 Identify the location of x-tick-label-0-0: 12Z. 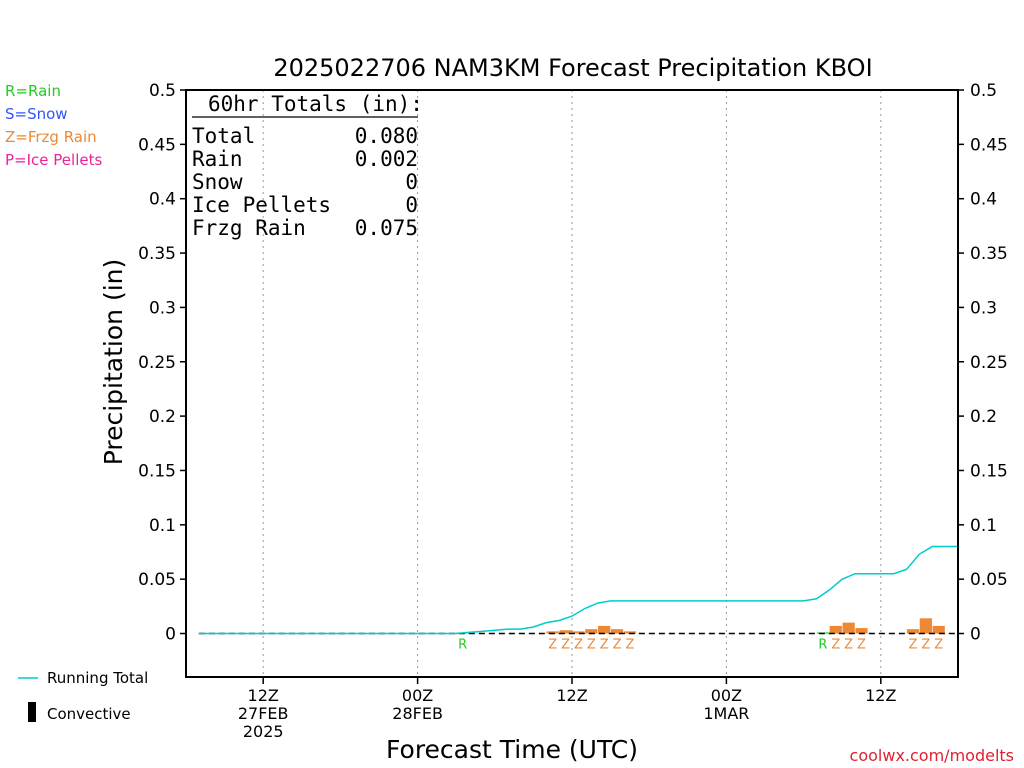
(263, 695).